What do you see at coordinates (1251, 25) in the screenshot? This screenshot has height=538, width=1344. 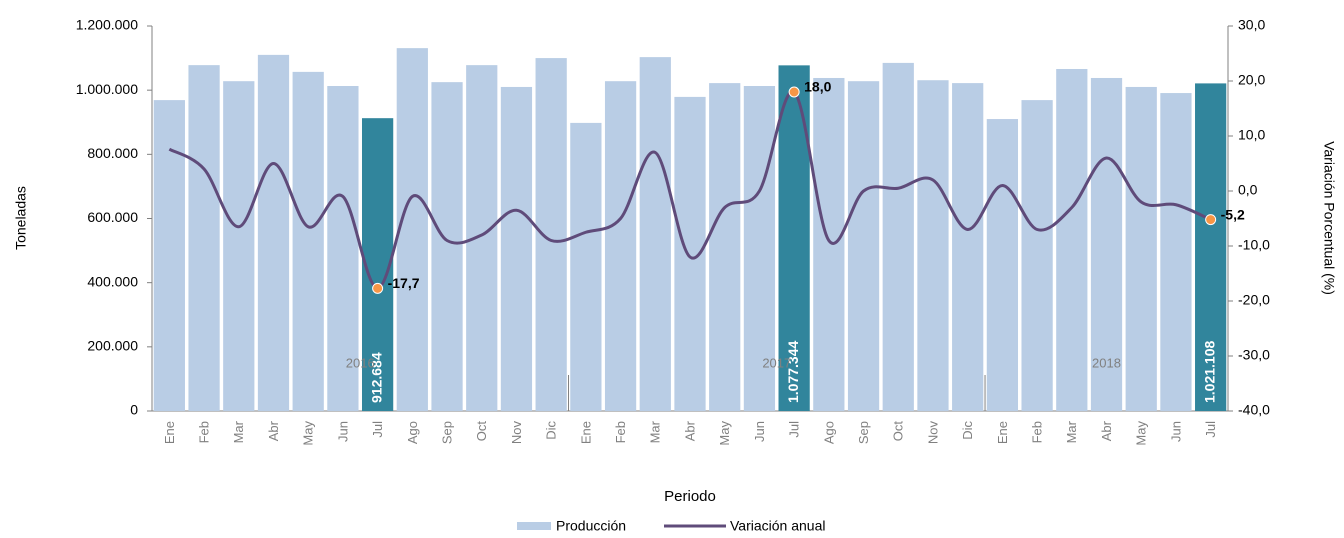 I see `y2-tick-label: 30,0` at bounding box center [1251, 25].